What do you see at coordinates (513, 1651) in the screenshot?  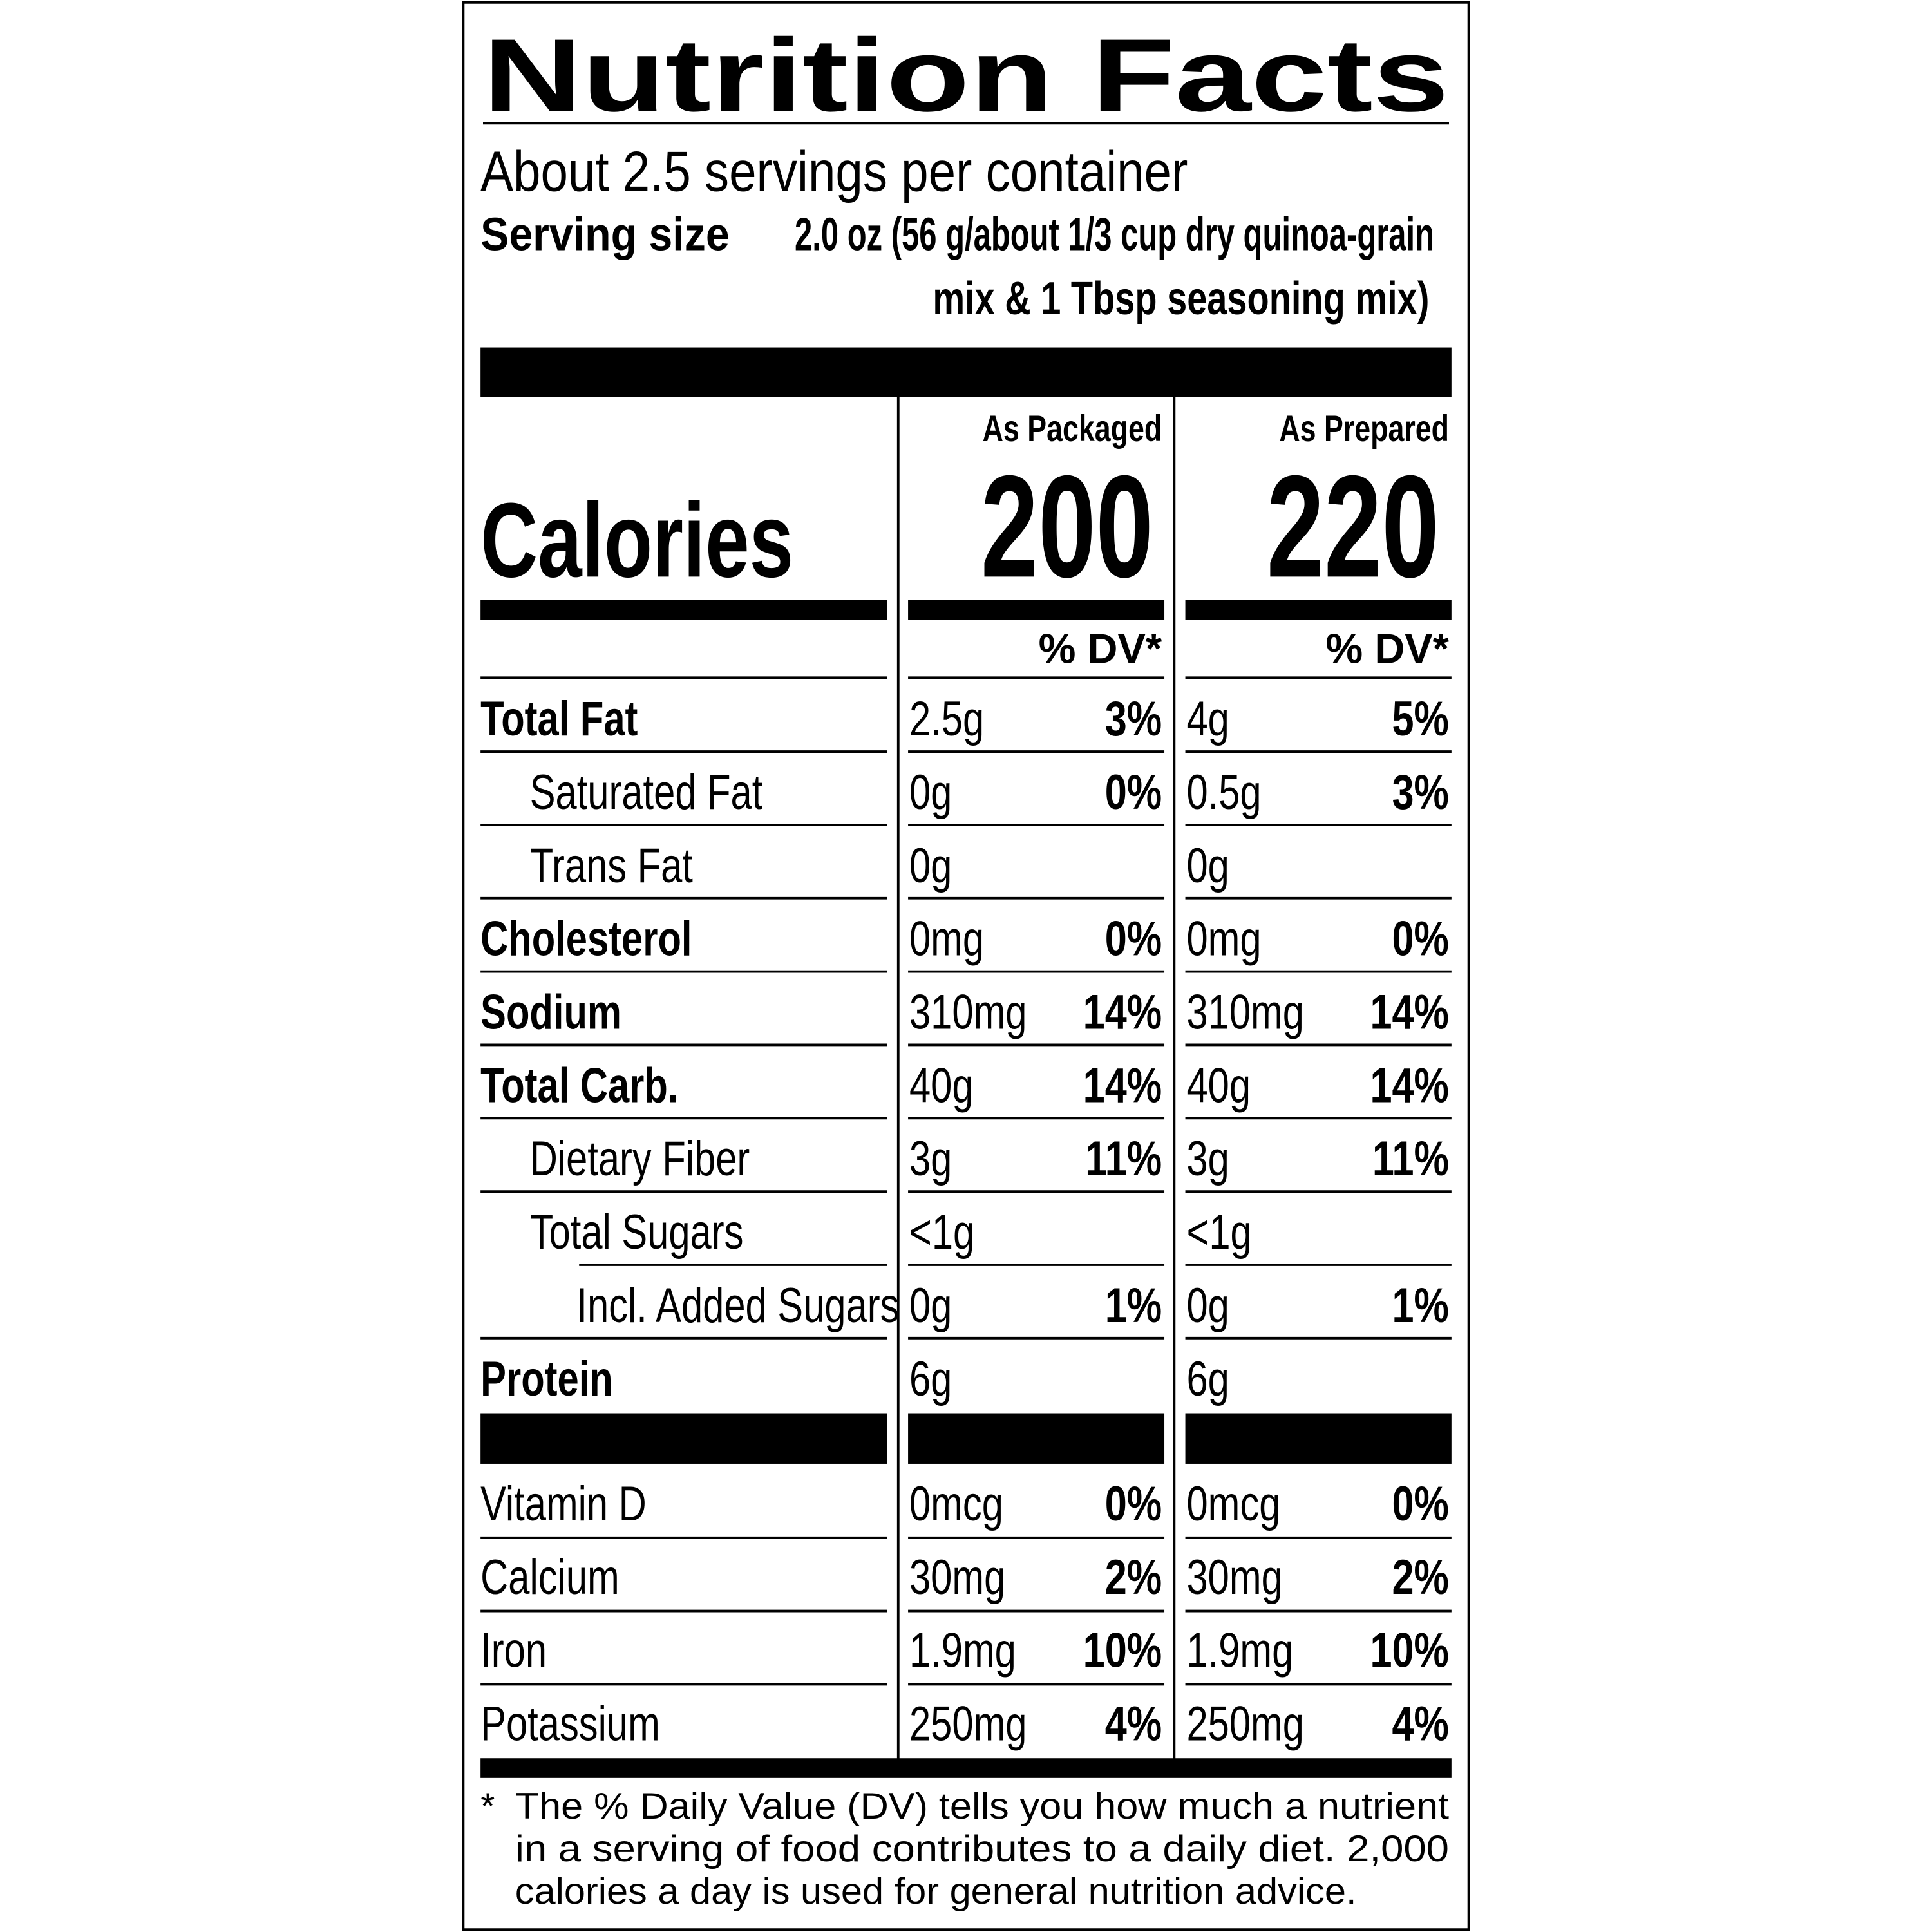 I see `nutrient-name: Iron` at bounding box center [513, 1651].